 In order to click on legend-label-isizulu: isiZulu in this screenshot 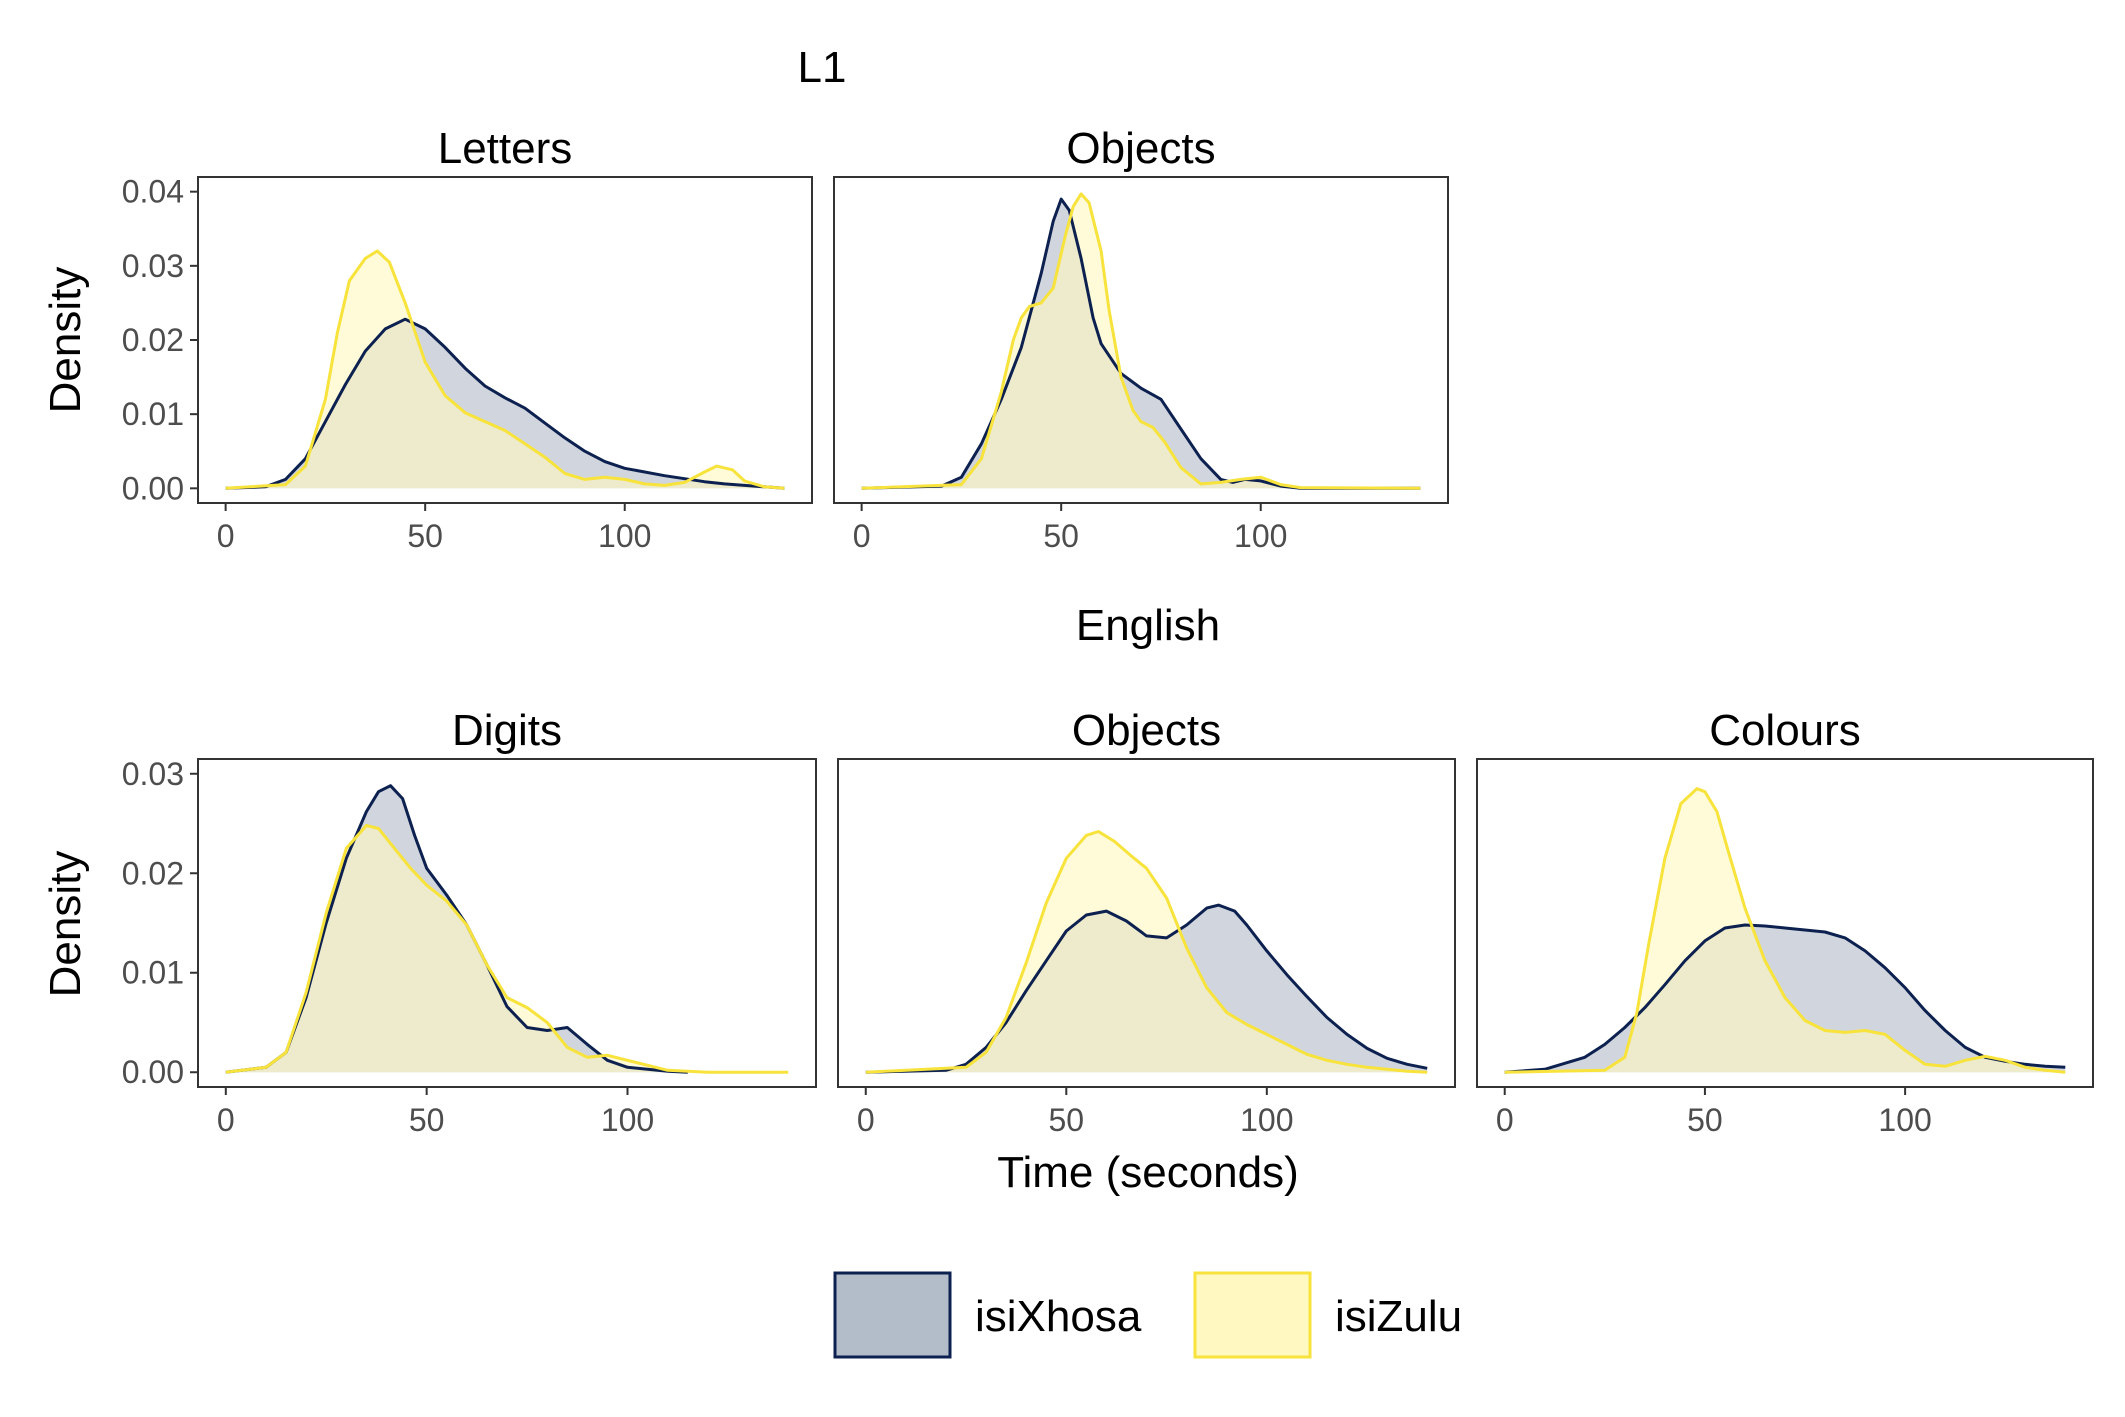, I will do `click(1398, 1316)`.